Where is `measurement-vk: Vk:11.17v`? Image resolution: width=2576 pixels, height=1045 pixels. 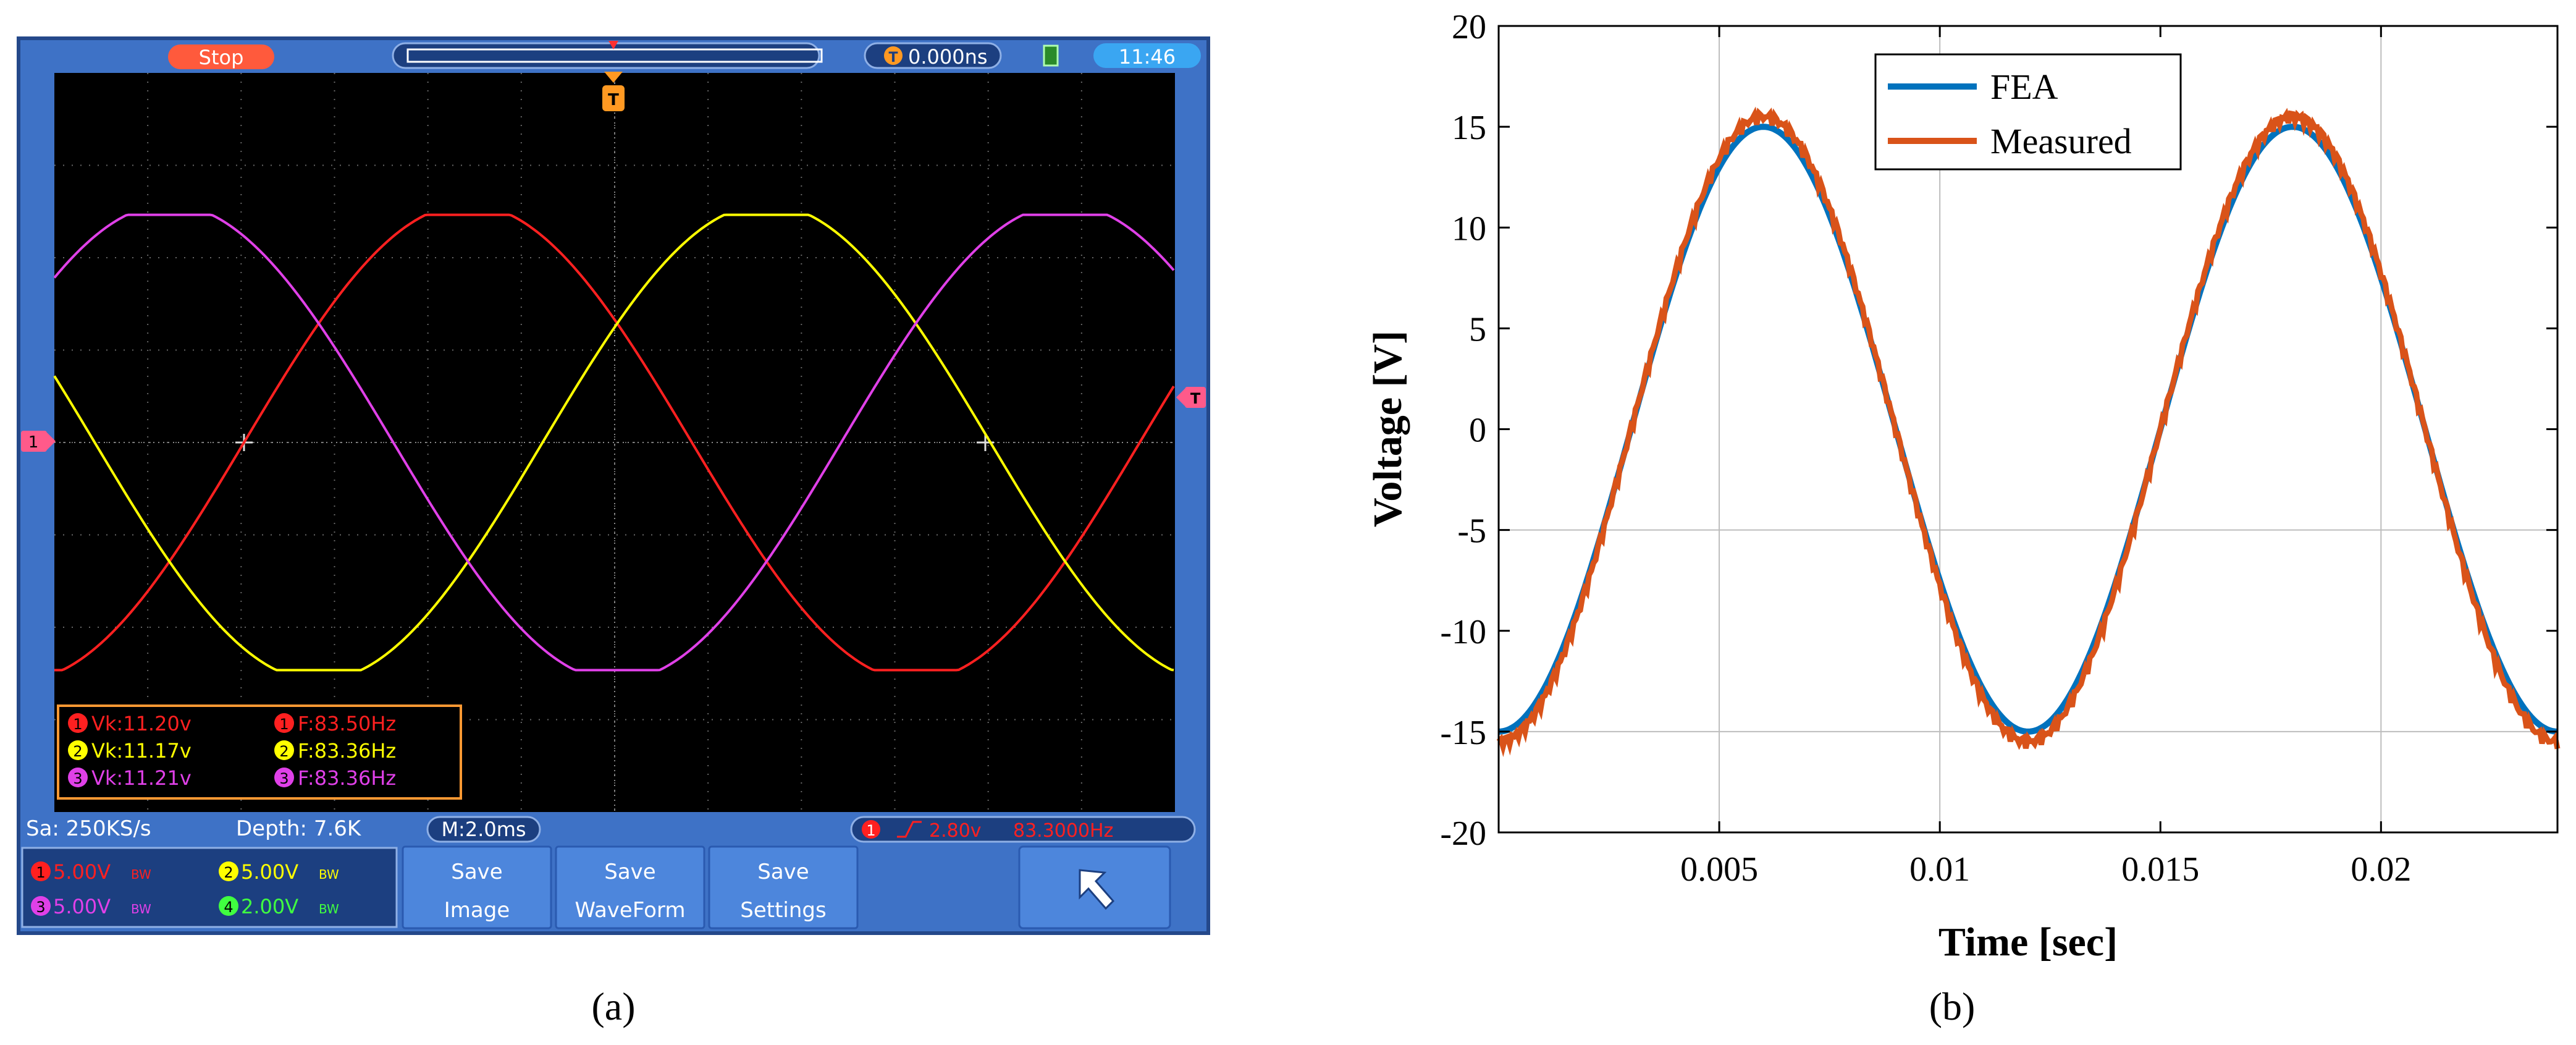
measurement-vk: Vk:11.17v is located at coordinates (141, 751).